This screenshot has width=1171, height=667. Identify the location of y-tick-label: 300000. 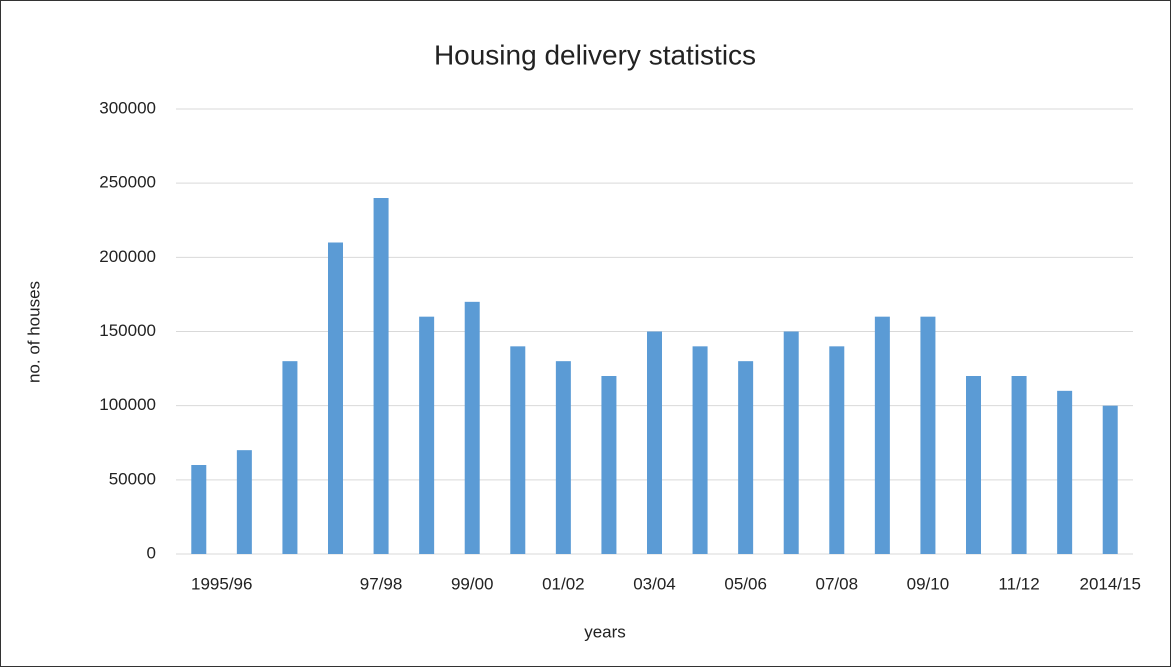
(127, 107).